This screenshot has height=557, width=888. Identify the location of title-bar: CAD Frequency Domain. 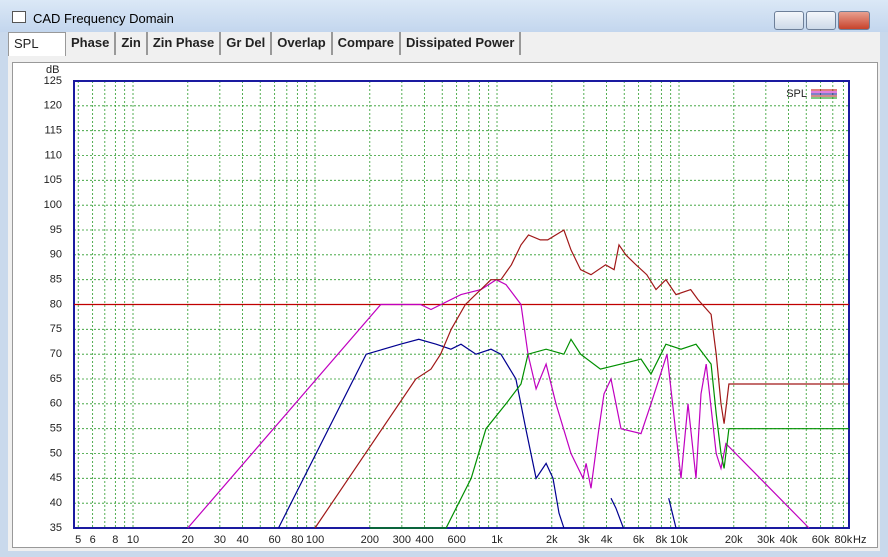
(444, 16).